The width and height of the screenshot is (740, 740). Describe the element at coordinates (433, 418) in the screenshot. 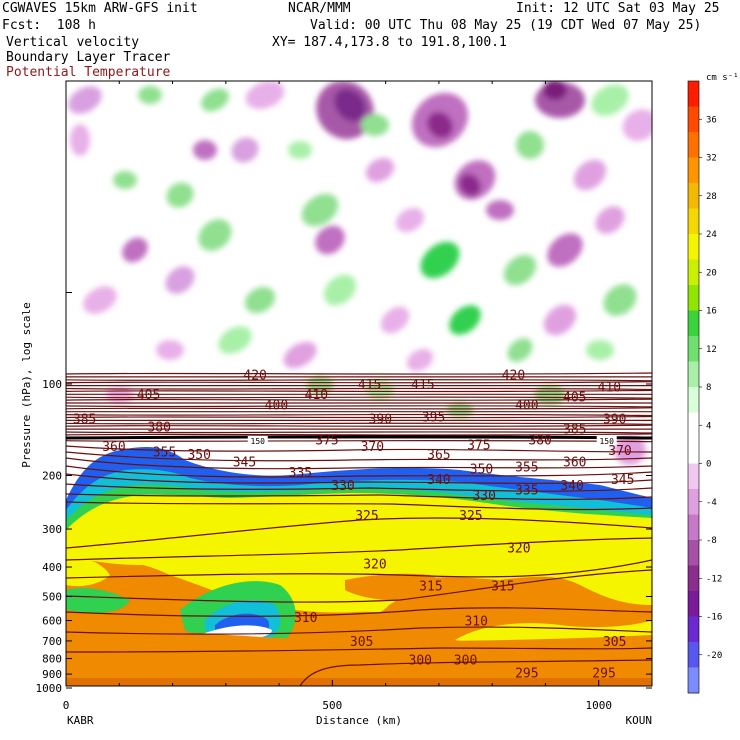

I see `theta-label: 395` at that location.